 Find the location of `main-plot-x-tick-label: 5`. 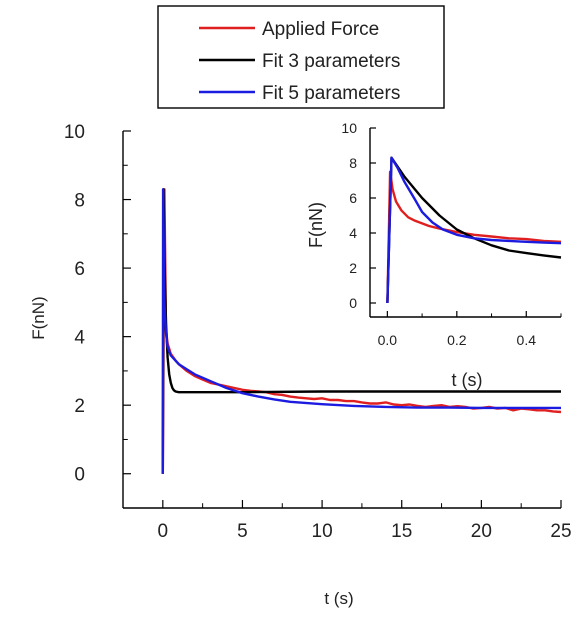

main-plot-x-tick-label: 5 is located at coordinates (242, 531).